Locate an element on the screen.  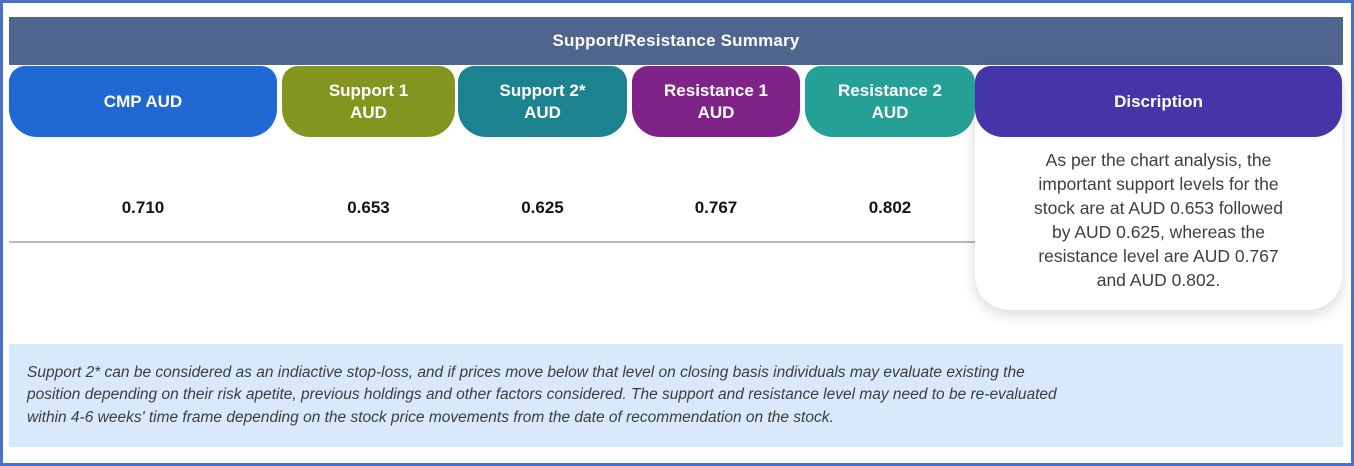
column-header-support1-aud-label: Support 1 AUD is located at coordinates (368, 101).